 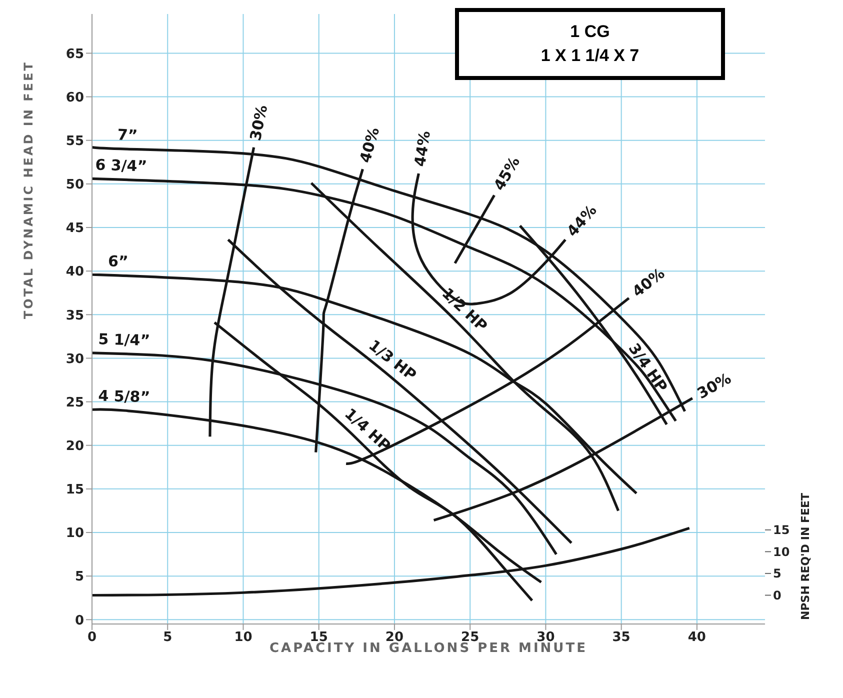 What do you see at coordinates (75, 446) in the screenshot?
I see `y-tick-label: 20` at bounding box center [75, 446].